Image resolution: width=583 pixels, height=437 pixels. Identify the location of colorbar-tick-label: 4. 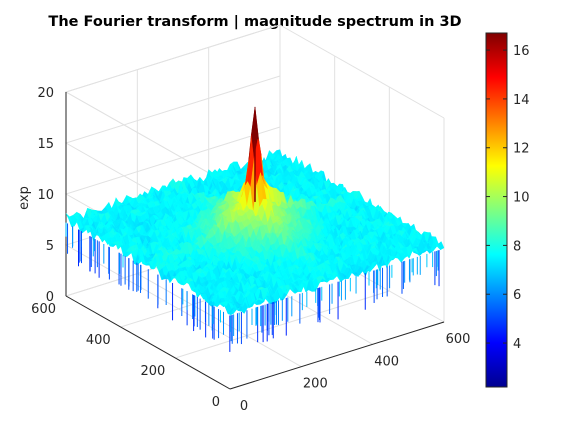
(517, 344).